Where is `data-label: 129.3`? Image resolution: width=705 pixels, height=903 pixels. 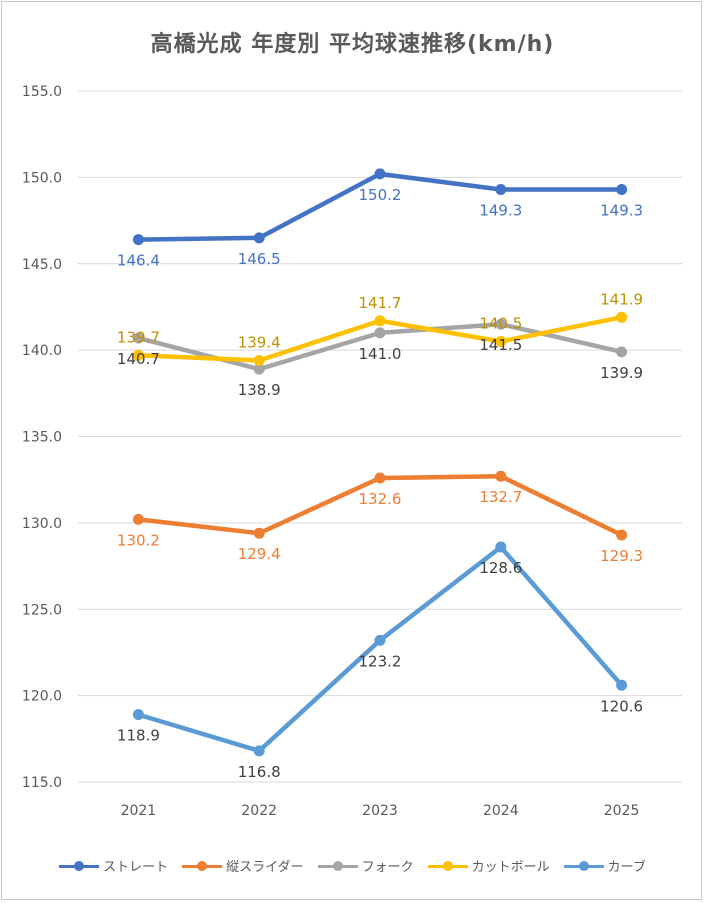
data-label: 129.3 is located at coordinates (621, 556).